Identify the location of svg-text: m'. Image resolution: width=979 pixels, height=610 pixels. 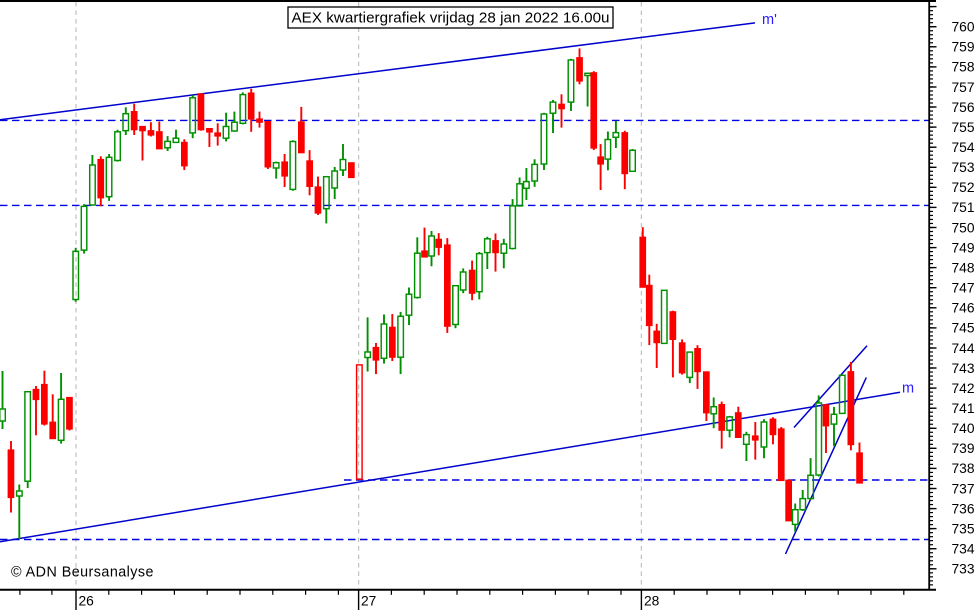
(769, 20).